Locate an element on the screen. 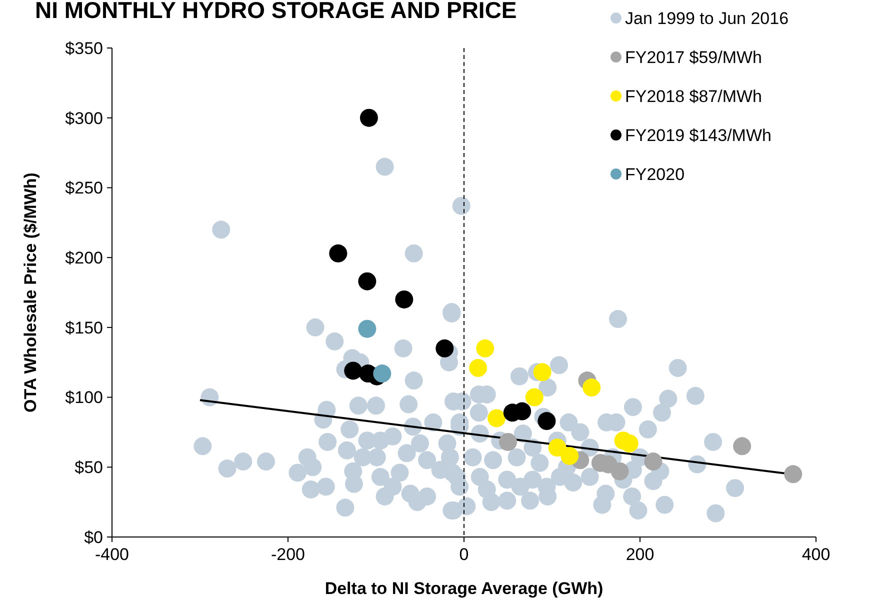 Image resolution: width=873 pixels, height=607 pixels. y-tick-label: $250 is located at coordinates (84, 188).